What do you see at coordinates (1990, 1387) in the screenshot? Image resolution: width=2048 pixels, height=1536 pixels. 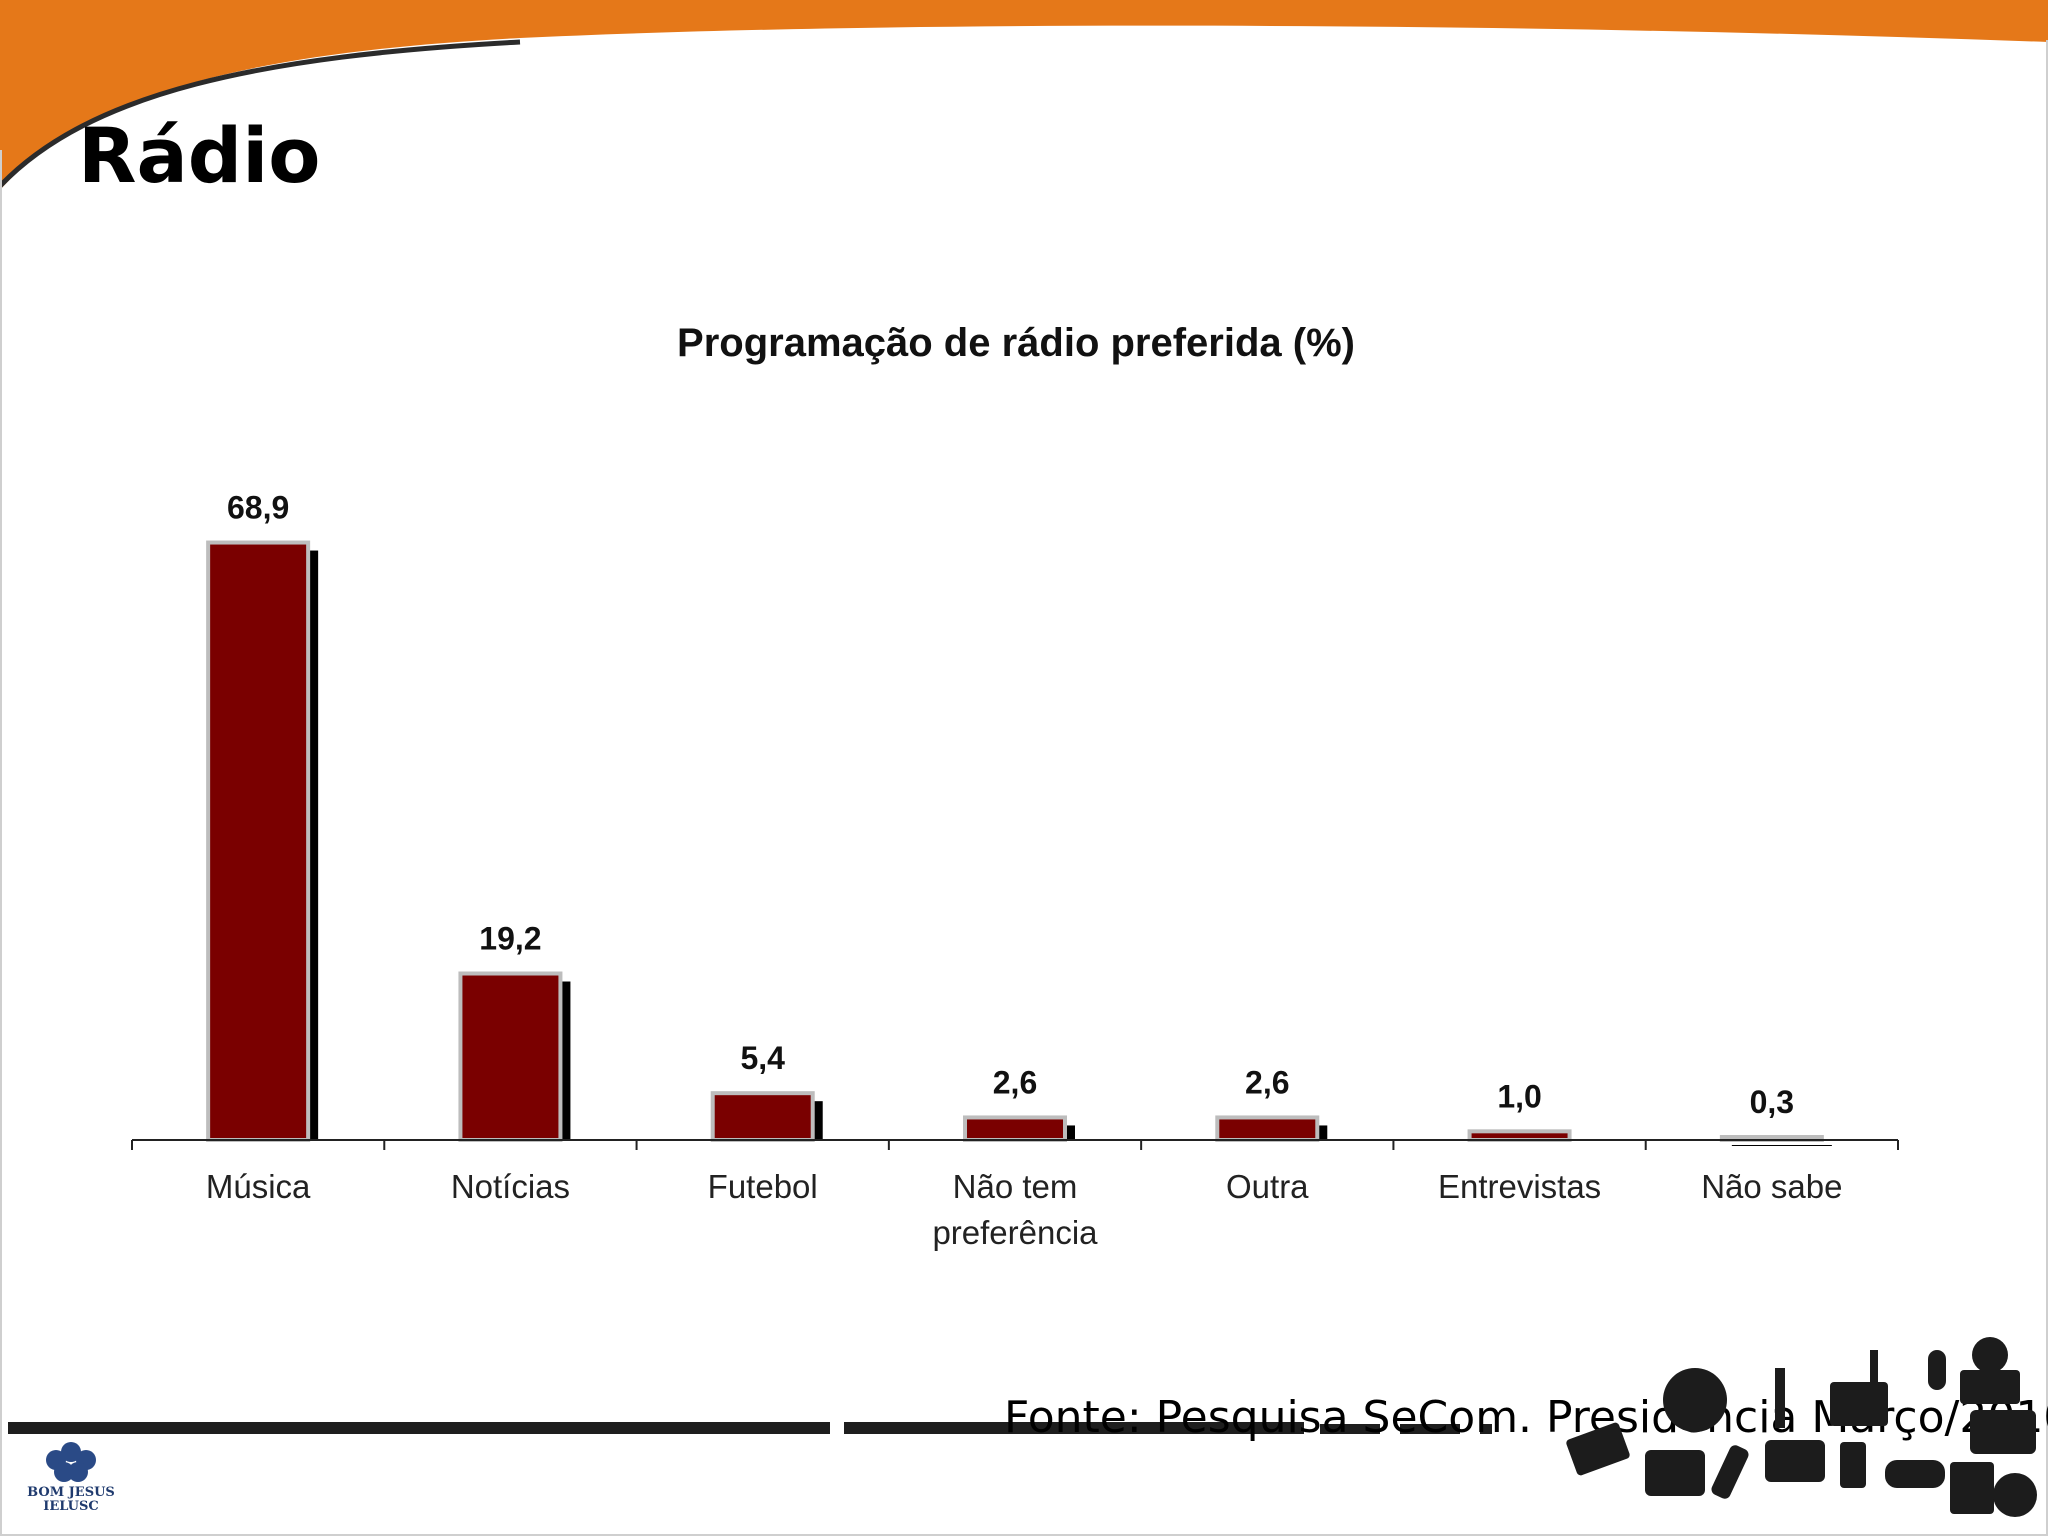 I see `film-camera-body` at bounding box center [1990, 1387].